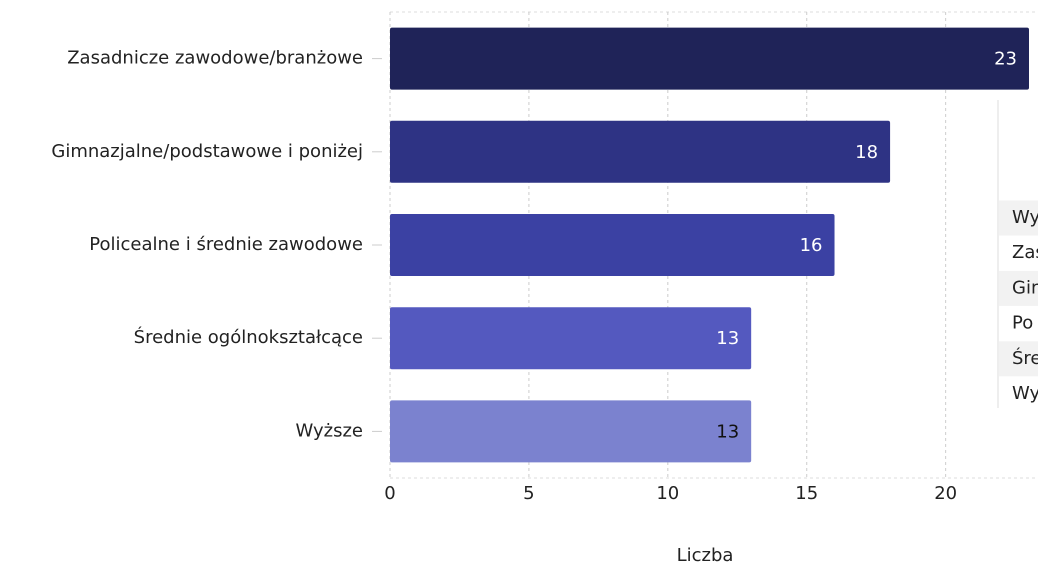 The height and width of the screenshot is (563, 1038). I want to click on table-cell: Po, so click(1022, 323).